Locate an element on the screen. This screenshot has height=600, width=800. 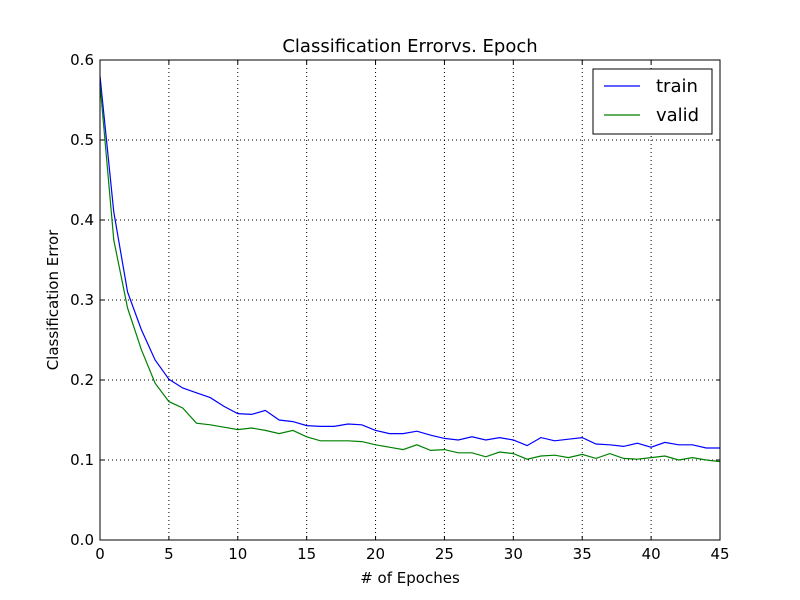
x-tick-label: 35 is located at coordinates (582, 554).